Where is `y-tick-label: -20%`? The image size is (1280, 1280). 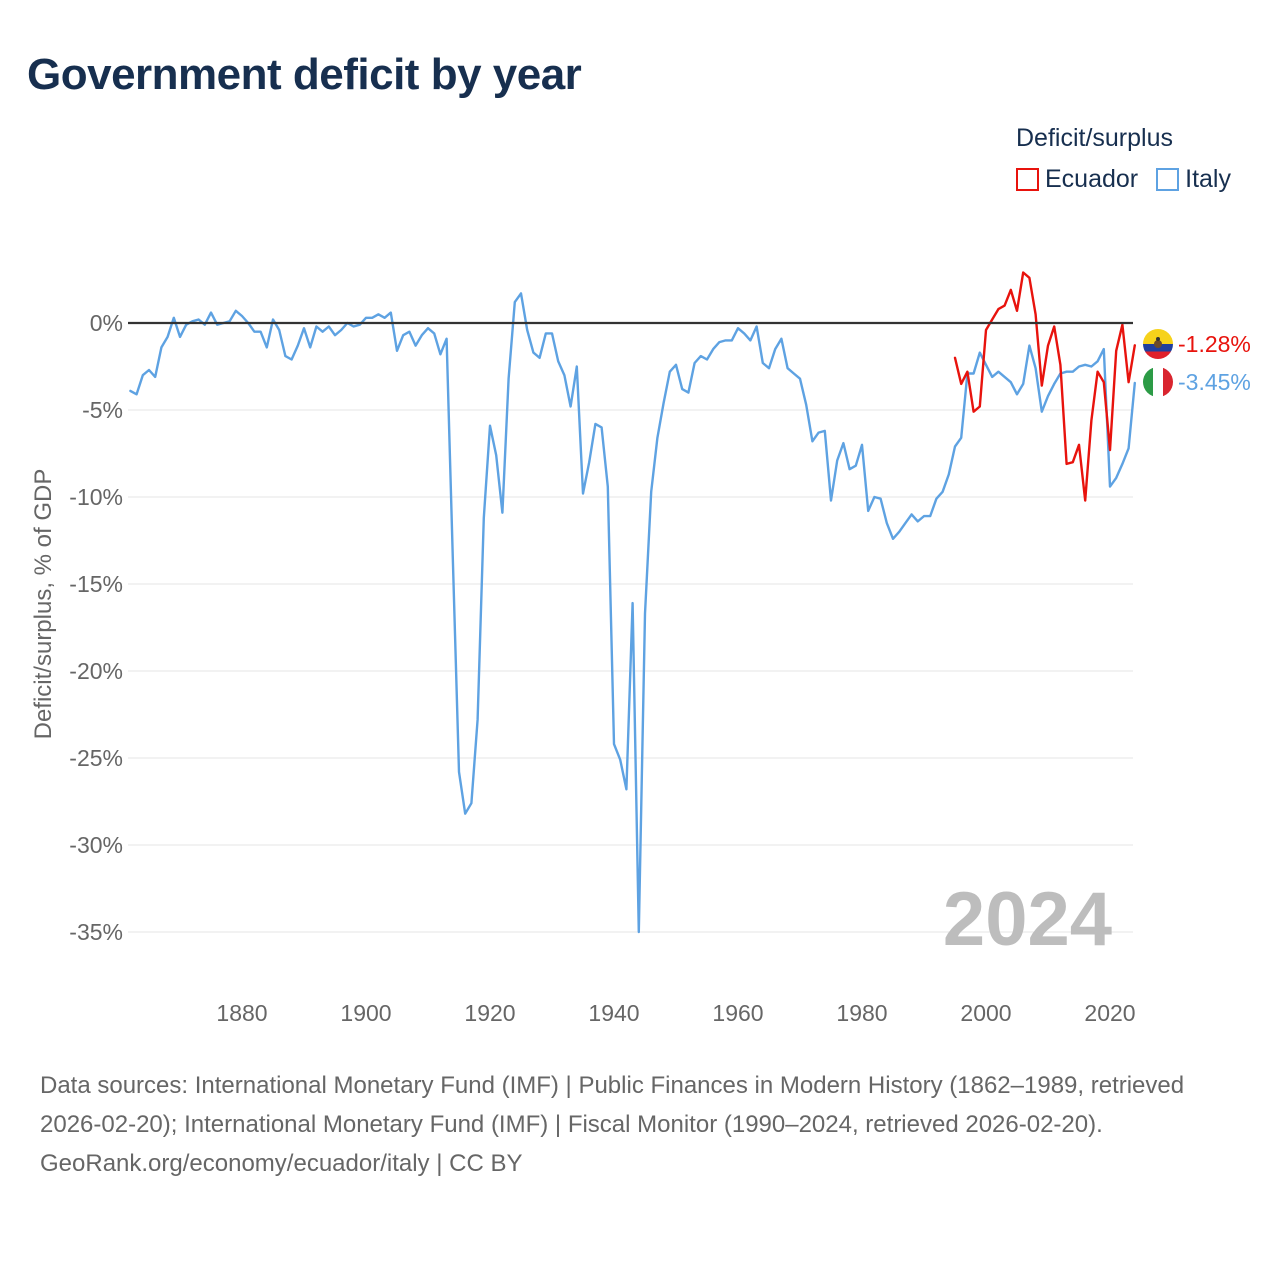
y-tick-label: -20% is located at coordinates (96, 671).